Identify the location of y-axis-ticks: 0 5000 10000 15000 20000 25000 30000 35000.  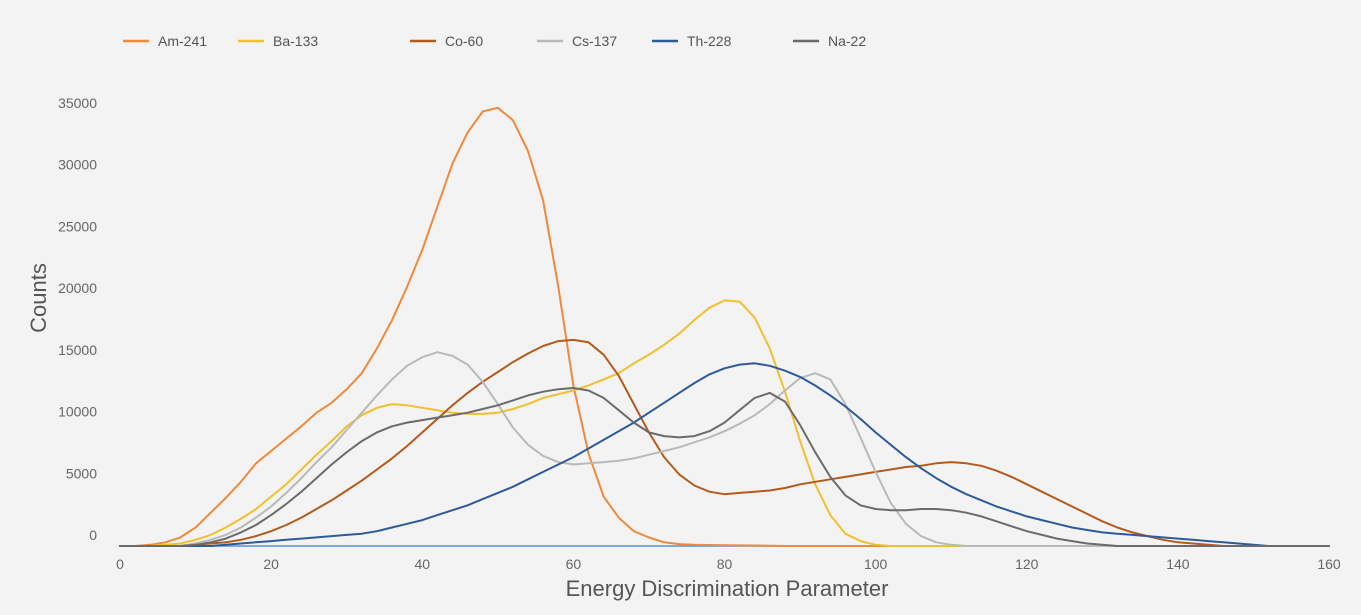
(77, 319).